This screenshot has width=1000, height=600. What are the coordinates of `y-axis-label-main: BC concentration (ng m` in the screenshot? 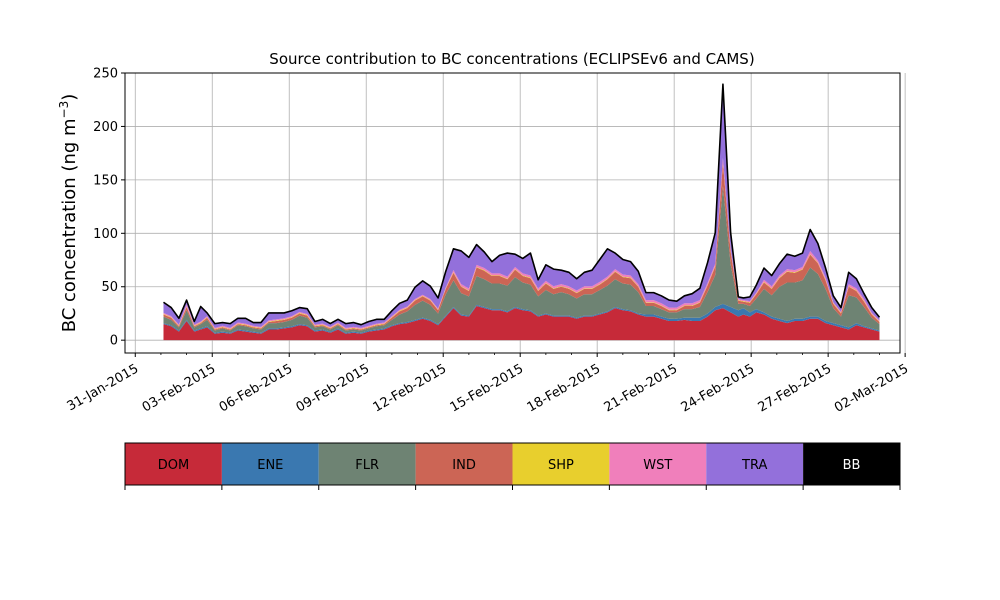 It's located at (69, 225).